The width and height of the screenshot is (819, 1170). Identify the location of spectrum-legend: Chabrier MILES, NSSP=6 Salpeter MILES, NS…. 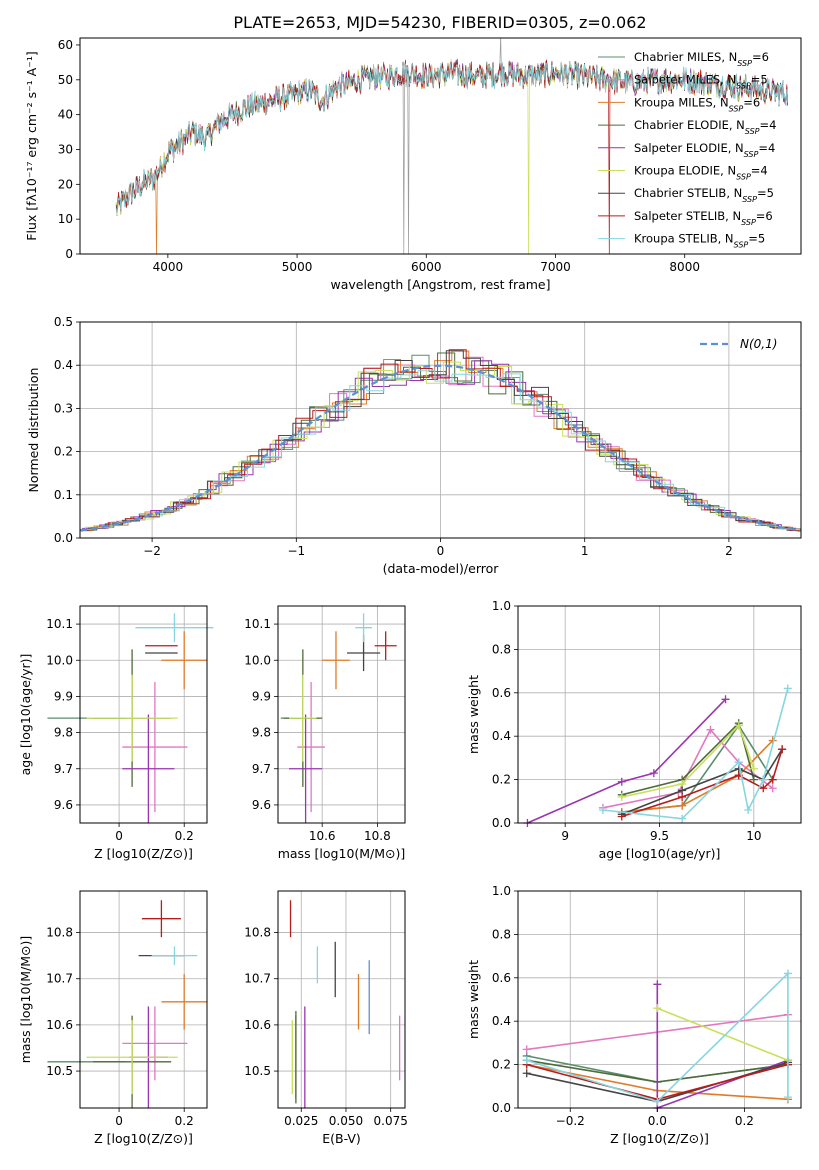
(687, 149).